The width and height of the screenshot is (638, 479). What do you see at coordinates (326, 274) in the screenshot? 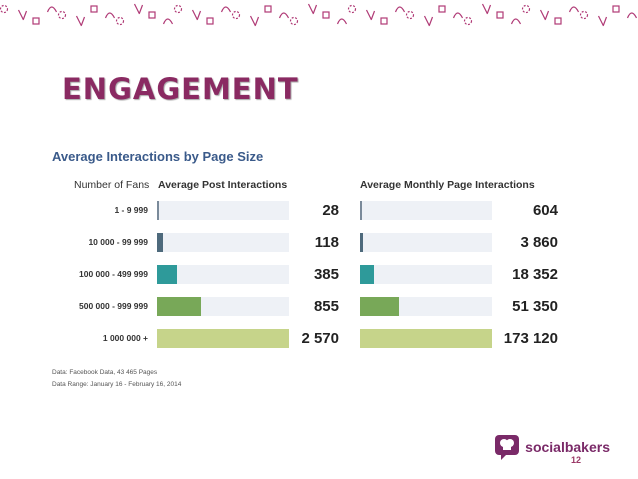
I see `bar-value-label: 385` at bounding box center [326, 274].